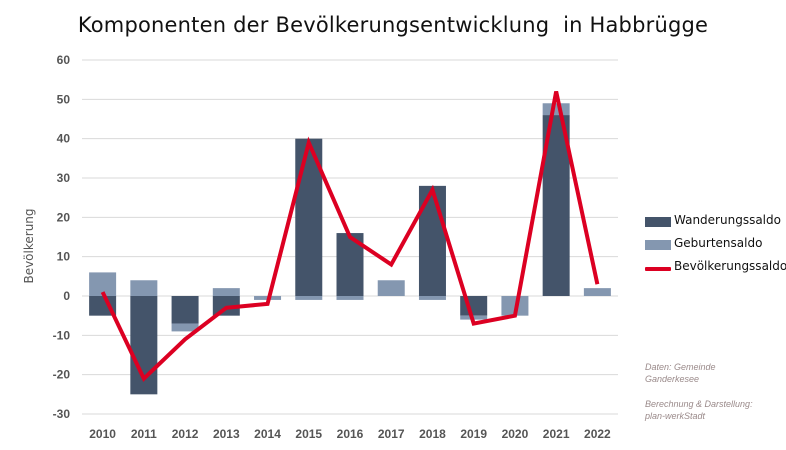  I want to click on y-tick-label: 50, so click(64, 99).